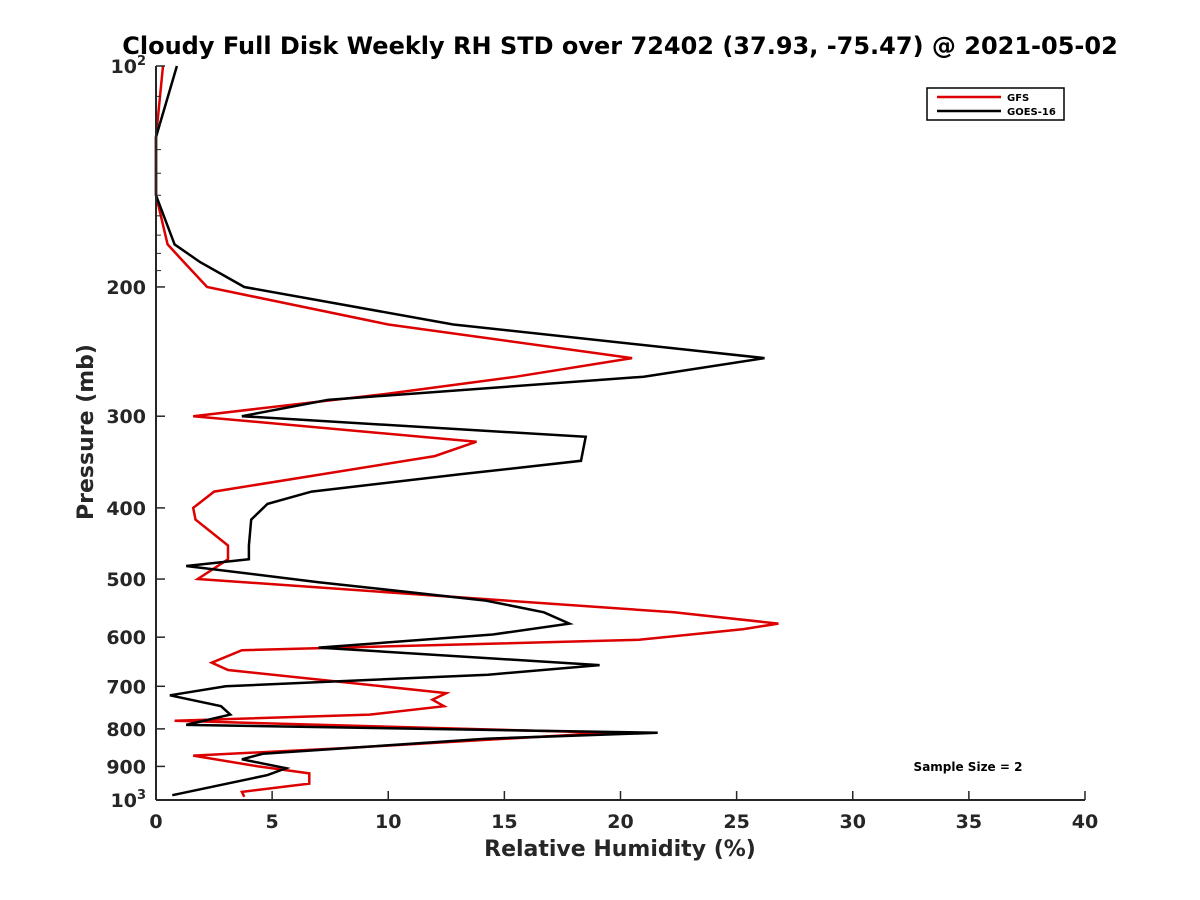 The image size is (1200, 900). What do you see at coordinates (141, 795) in the screenshot?
I see `y-tick-exponent: 3` at bounding box center [141, 795].